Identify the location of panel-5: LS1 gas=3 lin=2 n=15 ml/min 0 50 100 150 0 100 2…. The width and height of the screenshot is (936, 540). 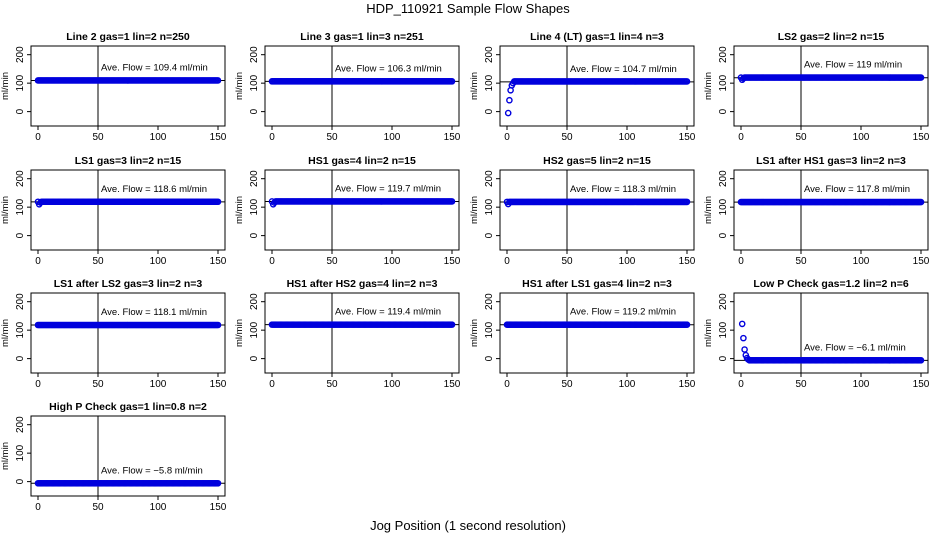
(113, 211).